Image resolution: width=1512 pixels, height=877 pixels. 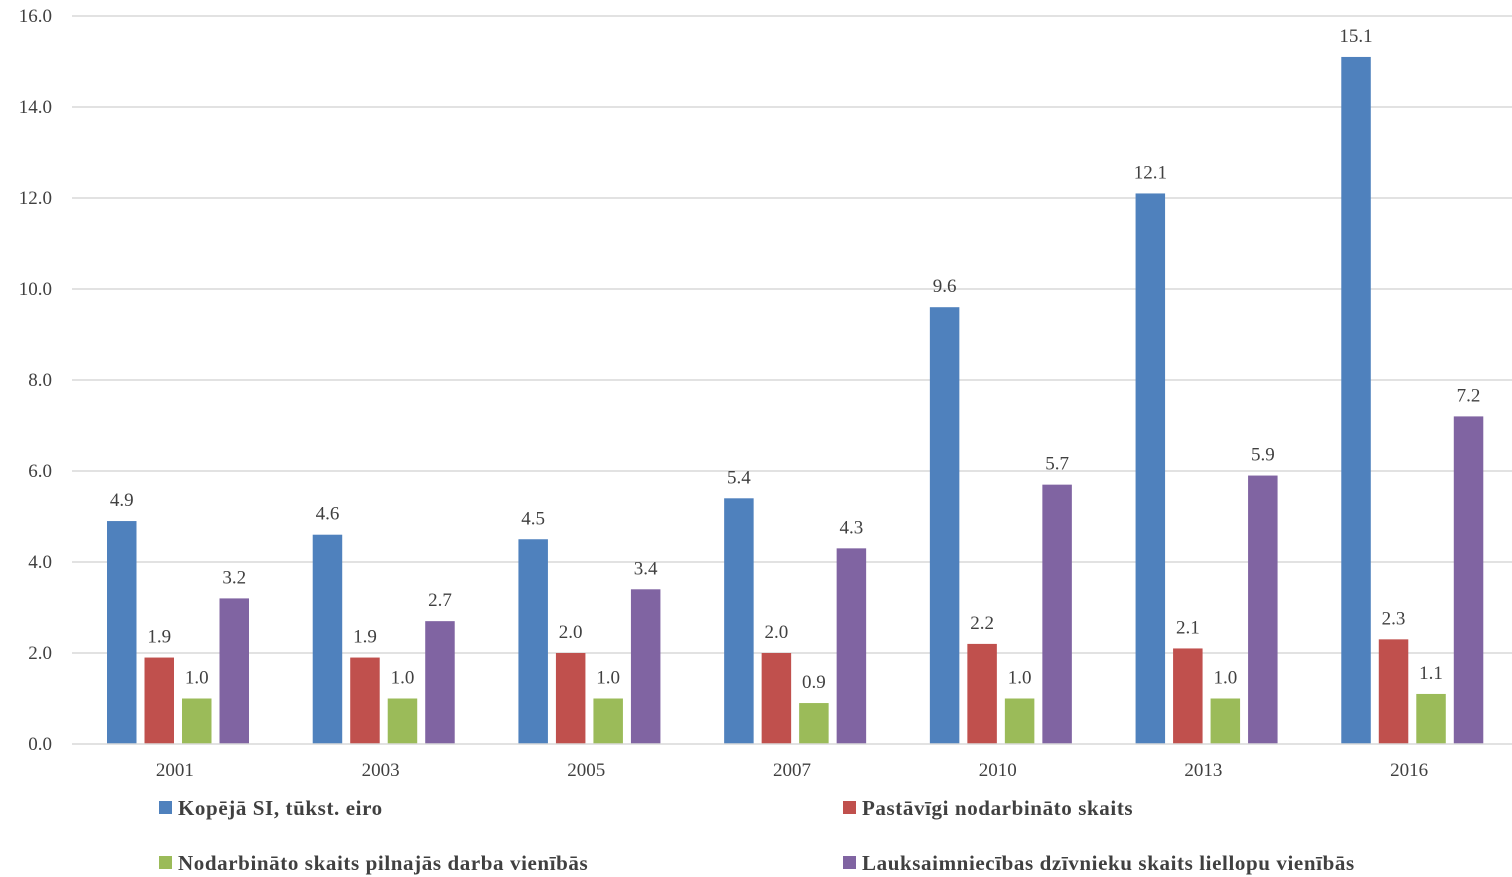 I want to click on y-tick-label: 0.0, so click(x=40, y=744).